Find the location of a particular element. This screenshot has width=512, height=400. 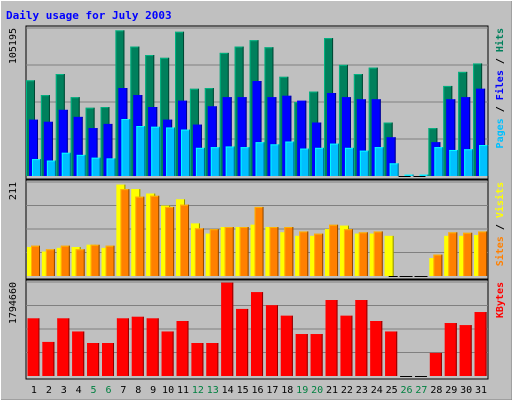

x-tick-label: 23 is located at coordinates (362, 390).